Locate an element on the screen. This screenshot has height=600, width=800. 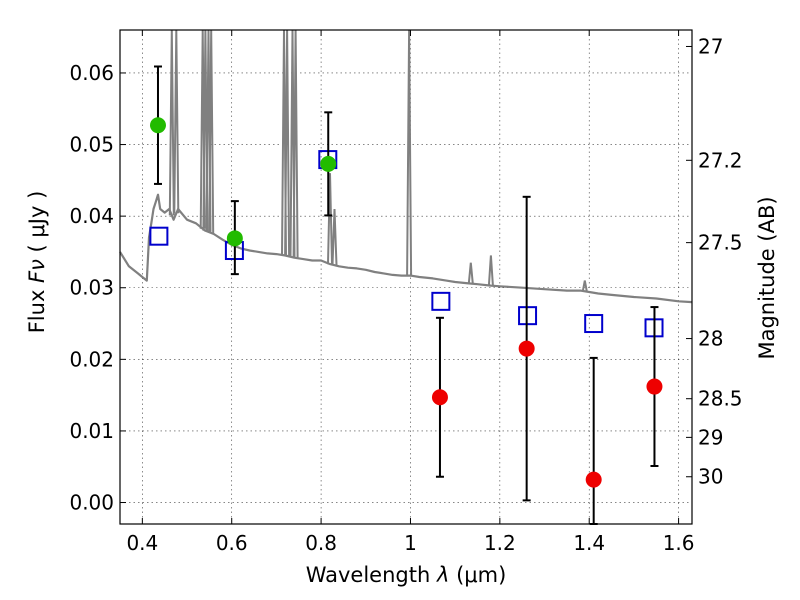
y-axis-label: Flux Fν ( μJy ) is located at coordinates (37, 262).